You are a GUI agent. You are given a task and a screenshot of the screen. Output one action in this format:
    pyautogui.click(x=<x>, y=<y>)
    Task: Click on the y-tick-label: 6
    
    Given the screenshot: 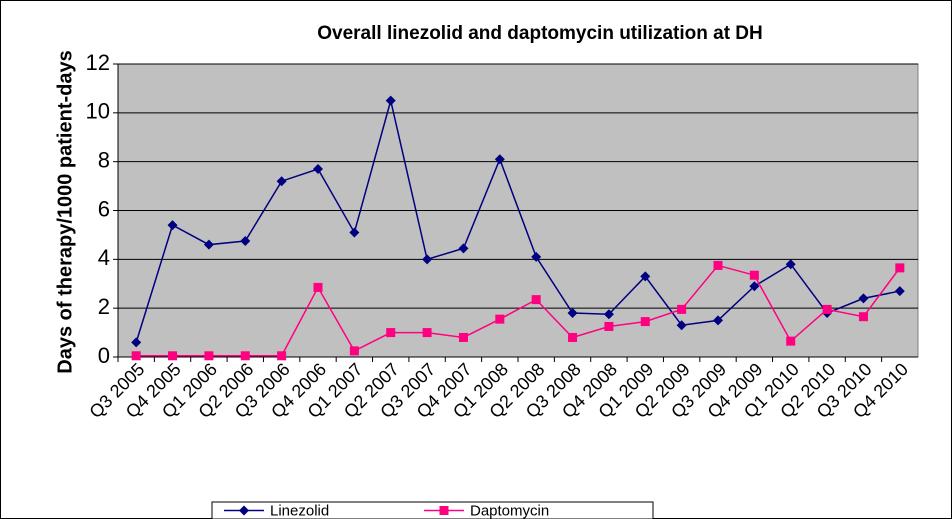 What is the action you would take?
    pyautogui.click(x=104, y=208)
    